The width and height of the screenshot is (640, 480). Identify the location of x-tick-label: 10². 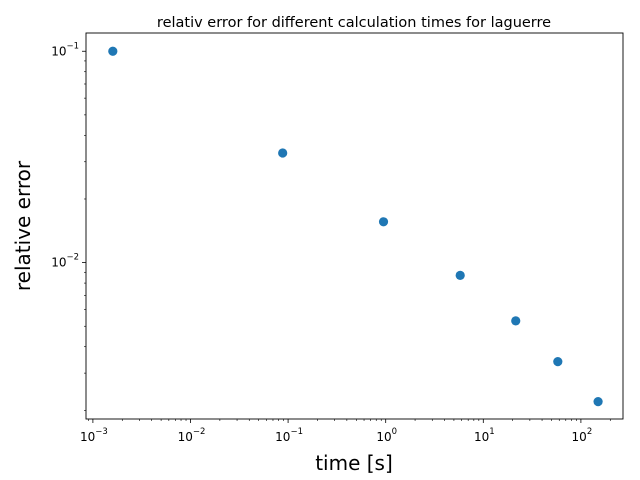
(582, 435).